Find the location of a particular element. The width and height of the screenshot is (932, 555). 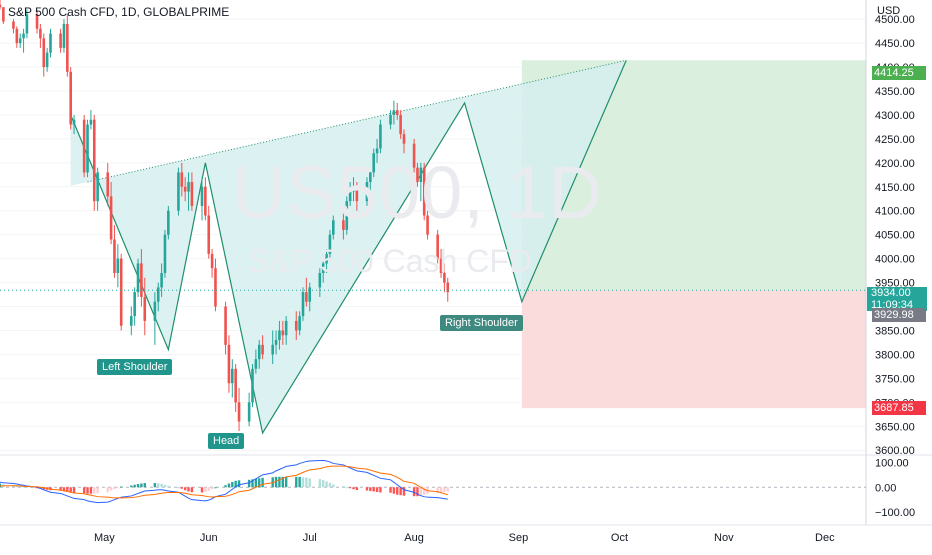

time-tick-label-3: Aug is located at coordinates (414, 538).